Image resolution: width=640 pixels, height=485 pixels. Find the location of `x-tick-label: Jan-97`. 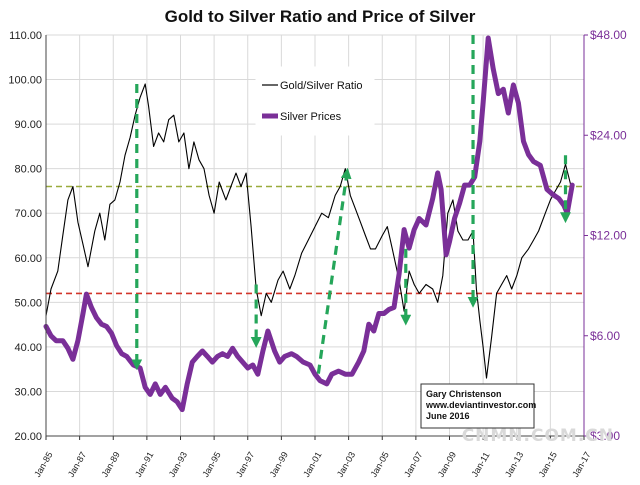

x-tick-label: Jan-97 is located at coordinates (245, 464).